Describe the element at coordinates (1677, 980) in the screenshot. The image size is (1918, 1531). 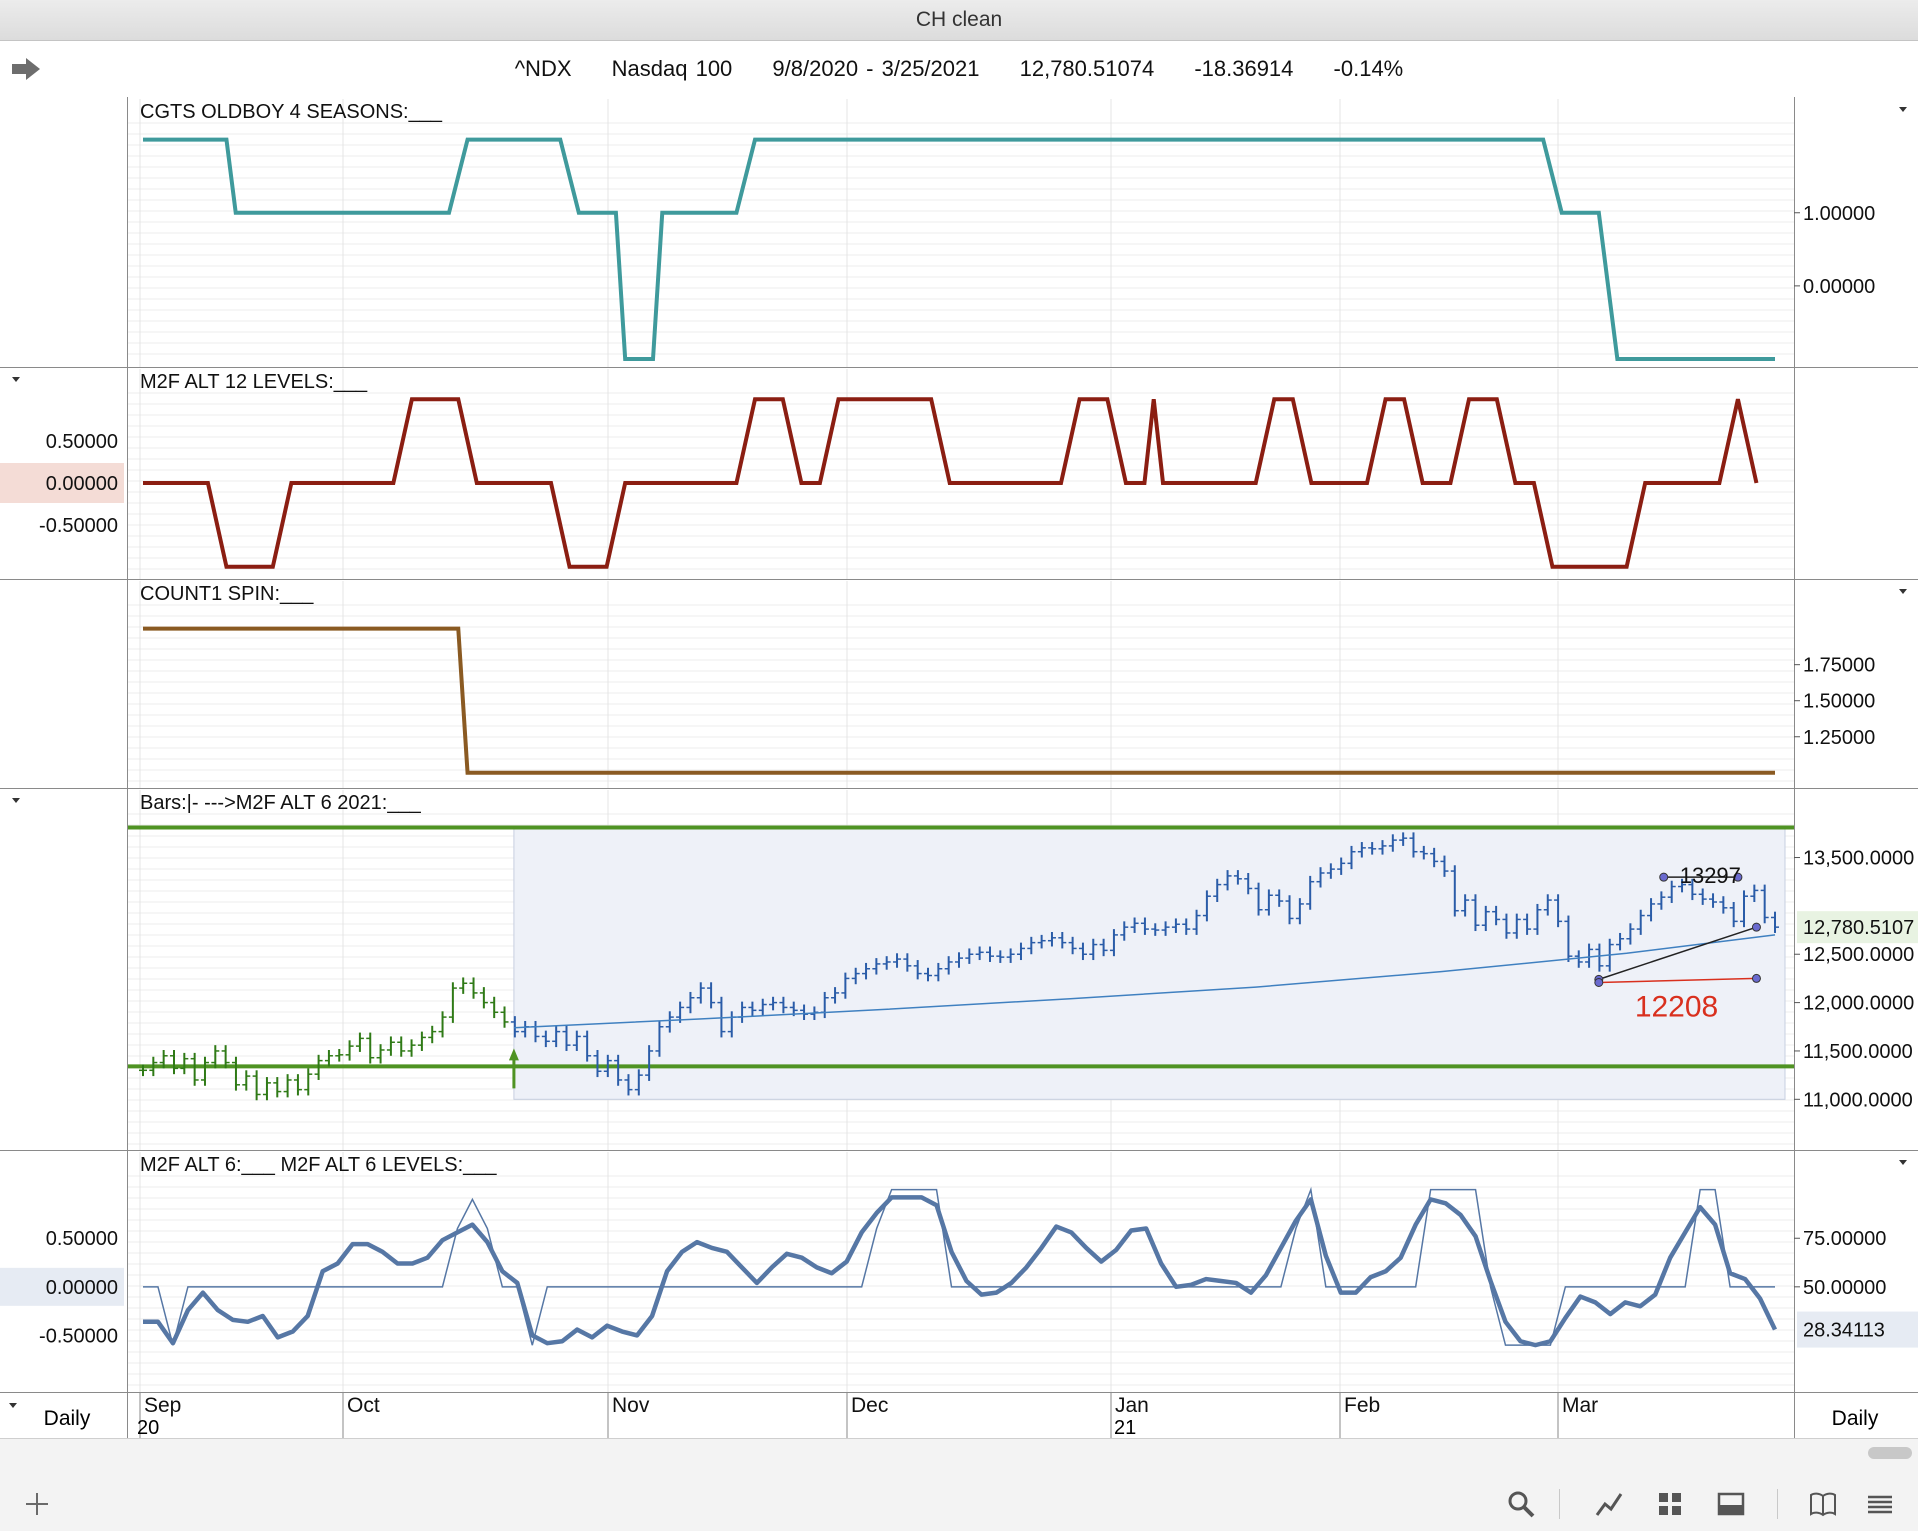
I see `support-line` at that location.